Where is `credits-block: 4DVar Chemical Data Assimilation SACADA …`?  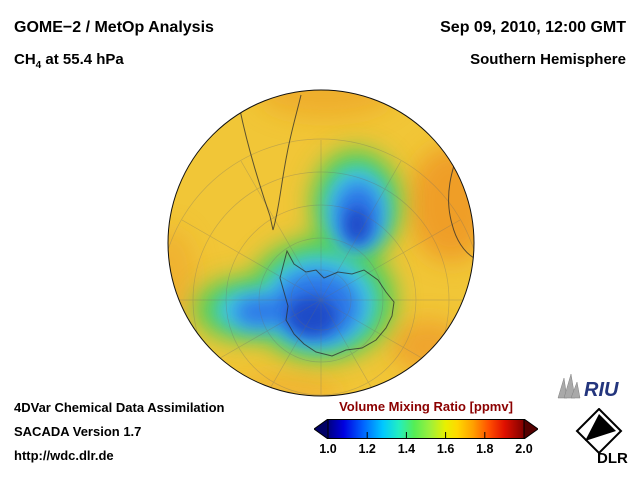
credits-block: 4DVar Chemical Data Assimilation SACADA … is located at coordinates (119, 432).